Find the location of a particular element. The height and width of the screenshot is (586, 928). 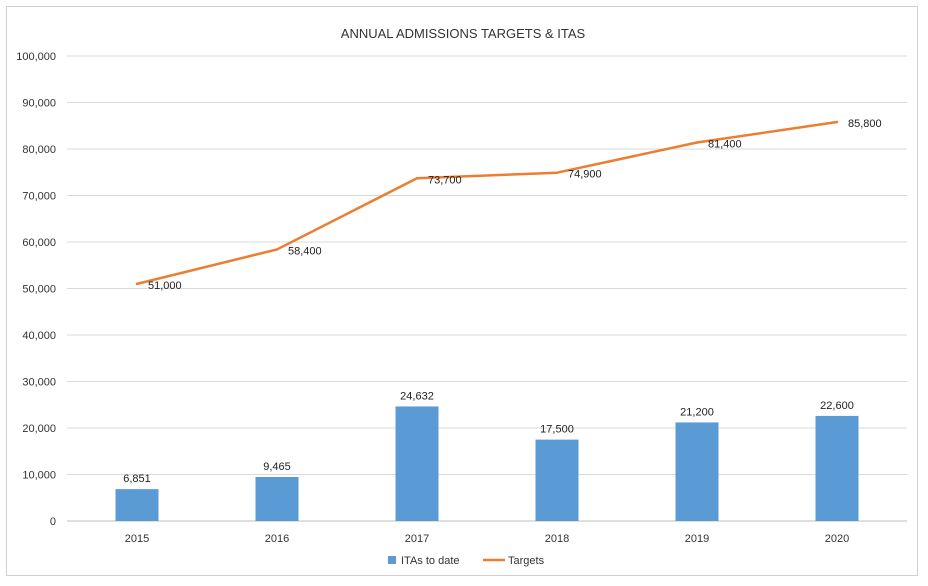

y-tick-label: 10,000 is located at coordinates (39, 476).